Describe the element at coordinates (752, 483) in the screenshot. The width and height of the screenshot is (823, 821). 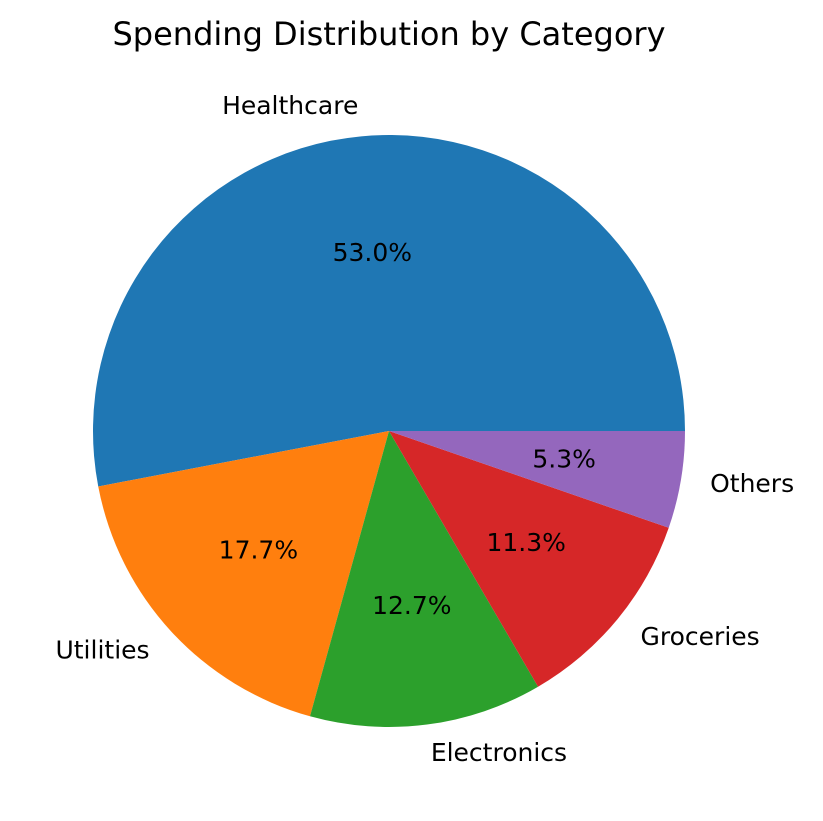
I see `slice-label-others: Others` at that location.